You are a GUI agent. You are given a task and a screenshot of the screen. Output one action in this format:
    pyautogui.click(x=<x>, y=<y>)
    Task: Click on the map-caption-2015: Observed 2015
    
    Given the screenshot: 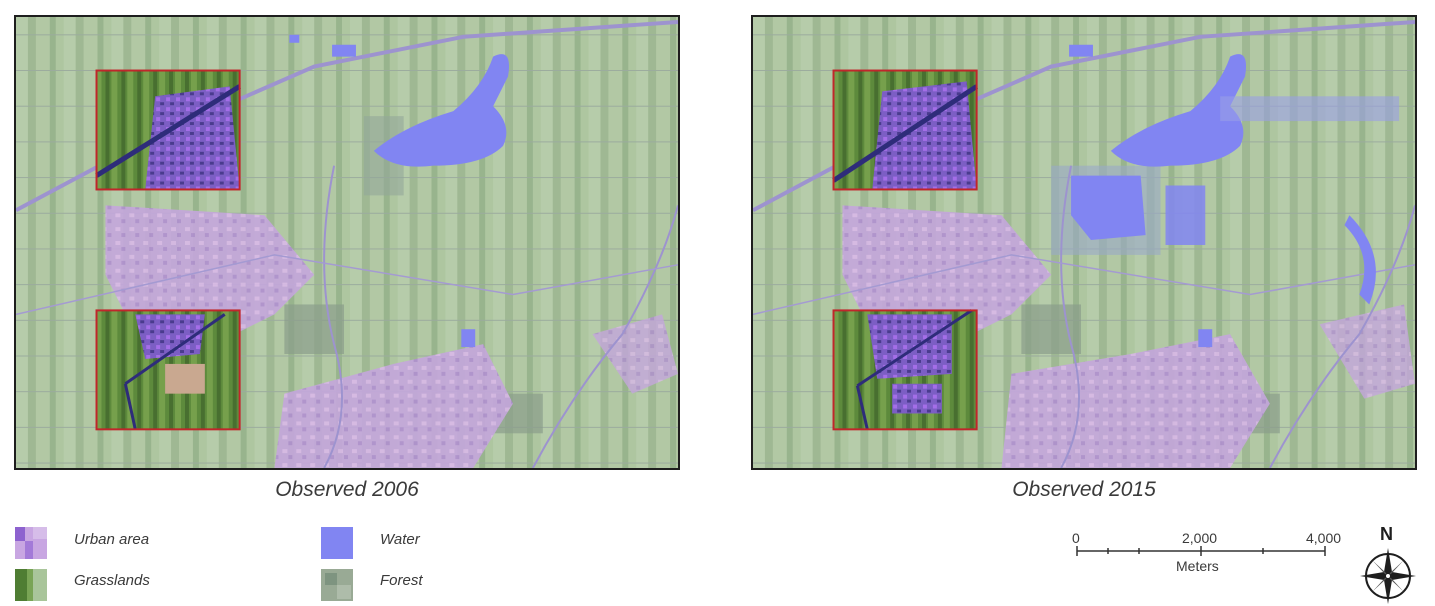 What is the action you would take?
    pyautogui.click(x=1084, y=489)
    